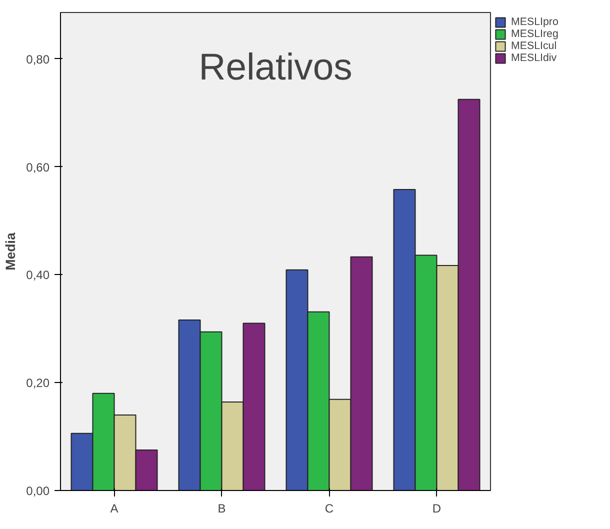 The width and height of the screenshot is (610, 529). I want to click on text: Relativos, so click(275, 67).